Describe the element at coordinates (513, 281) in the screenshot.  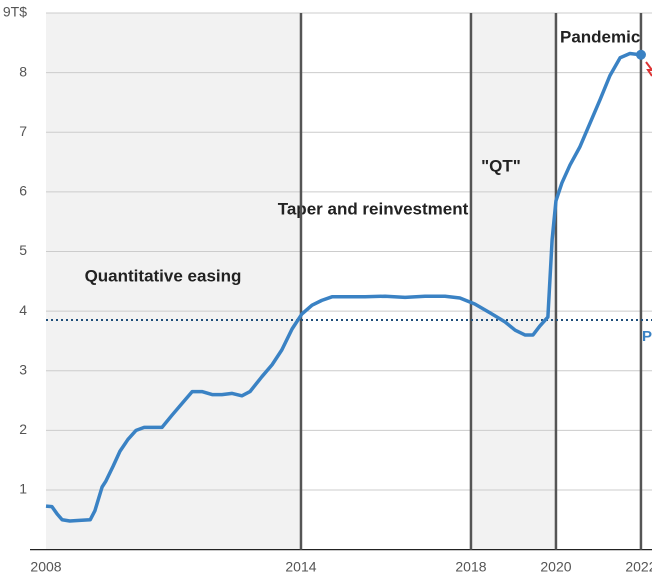
I see `period-shade` at that location.